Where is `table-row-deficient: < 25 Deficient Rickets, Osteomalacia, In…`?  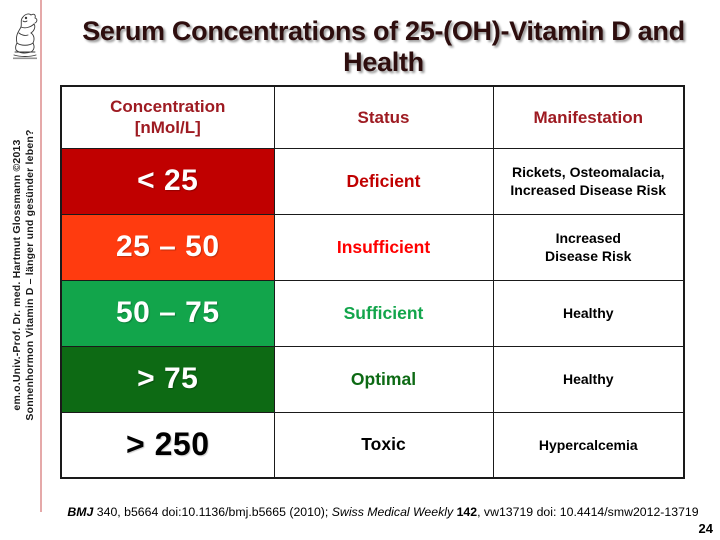
table-row-deficient: < 25 Deficient Rickets, Osteomalacia, In… is located at coordinates (372, 181).